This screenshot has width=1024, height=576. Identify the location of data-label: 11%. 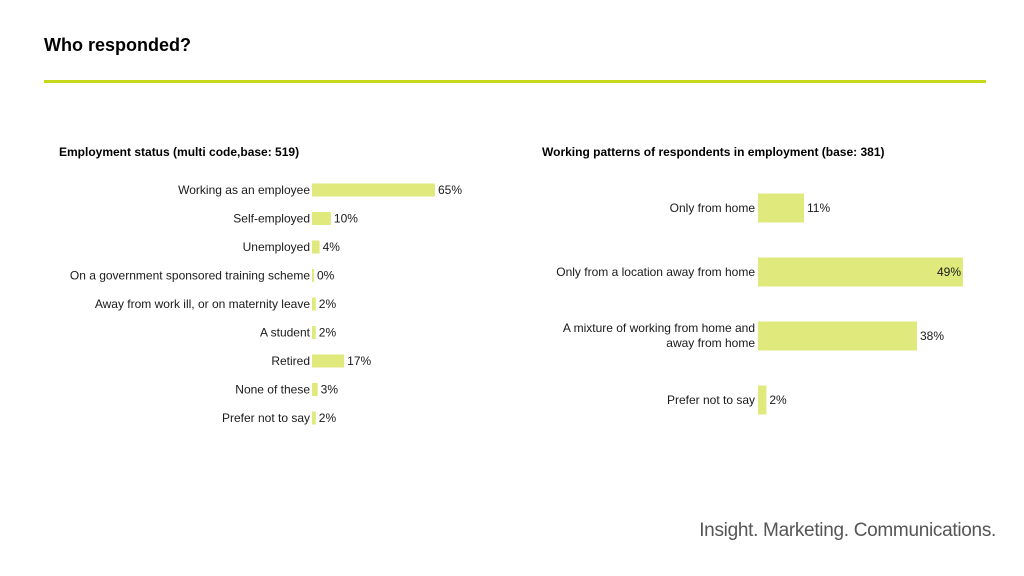
(818, 208).